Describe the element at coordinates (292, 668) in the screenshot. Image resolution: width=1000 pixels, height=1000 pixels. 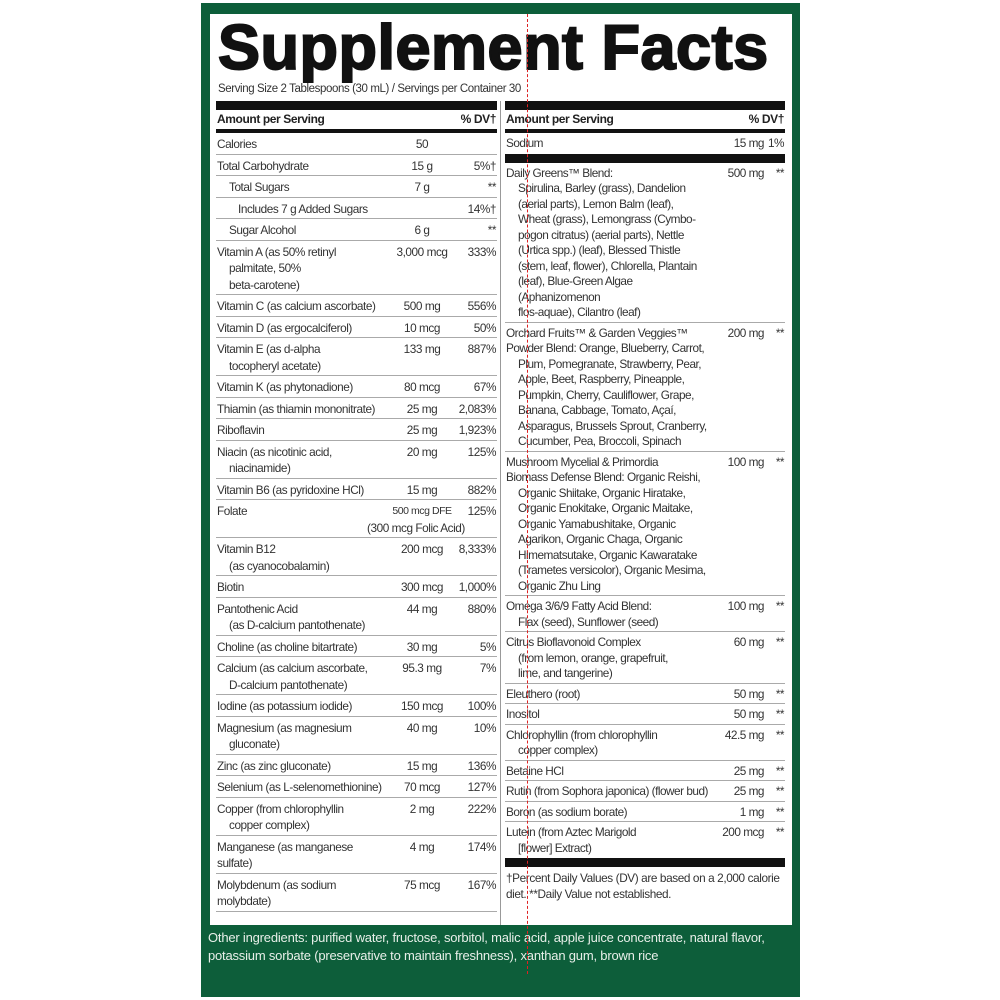
I see `nutrient-name-line: Calcium (as calcium ascorbate,` at that location.